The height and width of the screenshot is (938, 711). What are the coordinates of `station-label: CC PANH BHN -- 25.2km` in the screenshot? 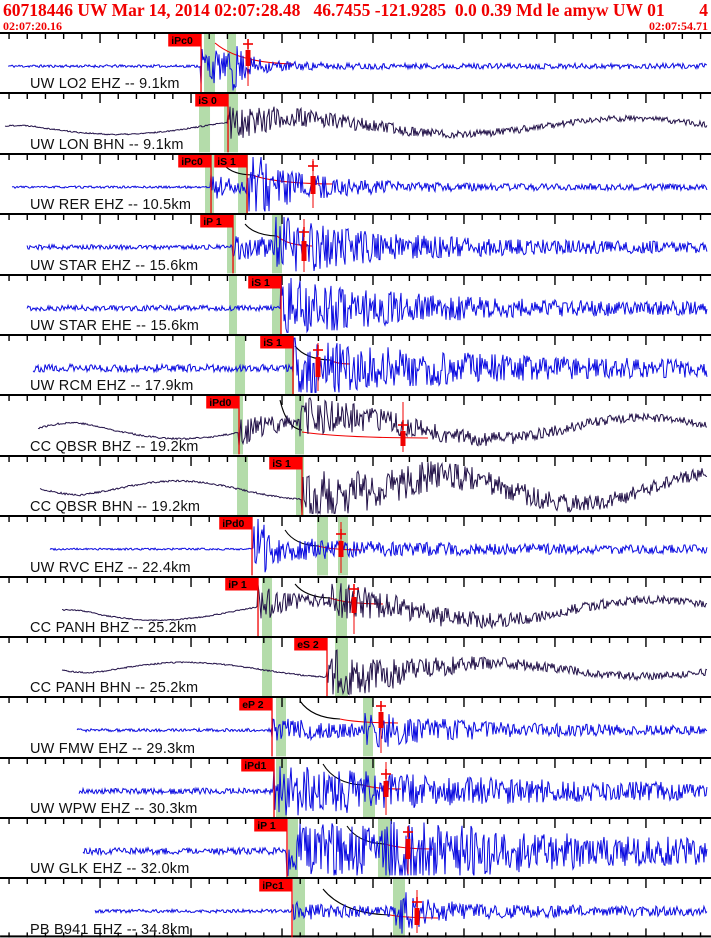 It's located at (114, 688).